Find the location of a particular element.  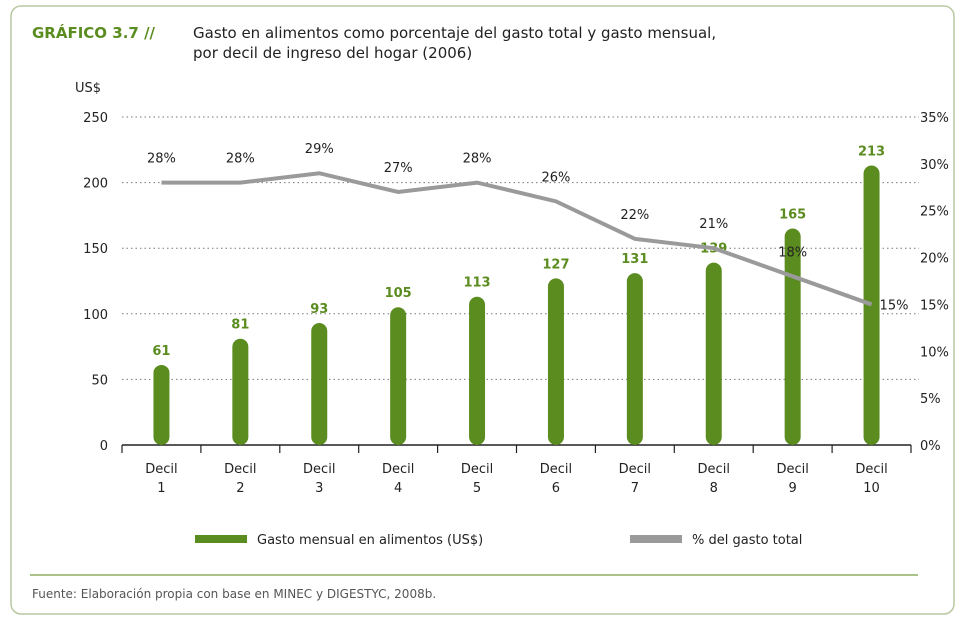

bar-label: 81 is located at coordinates (240, 325).